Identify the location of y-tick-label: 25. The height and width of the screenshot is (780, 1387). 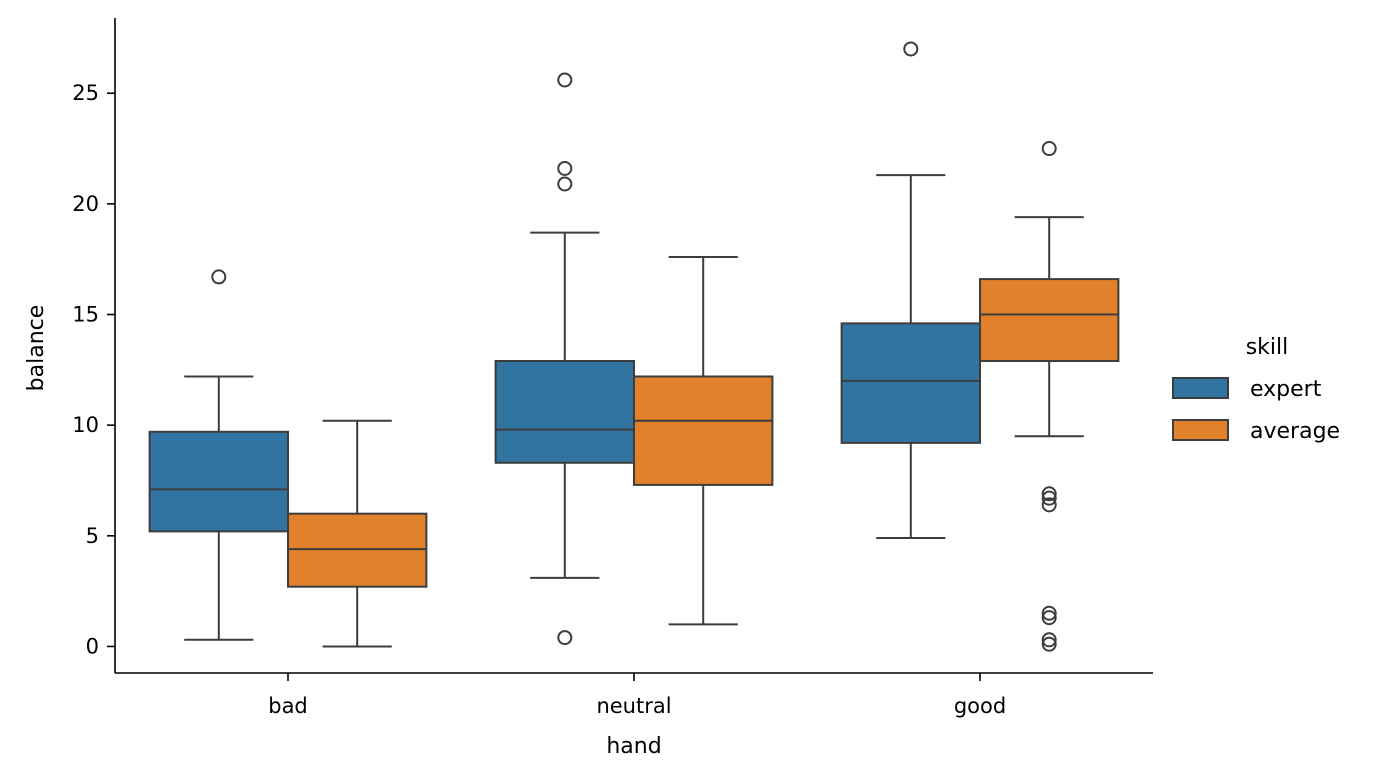
(85, 93).